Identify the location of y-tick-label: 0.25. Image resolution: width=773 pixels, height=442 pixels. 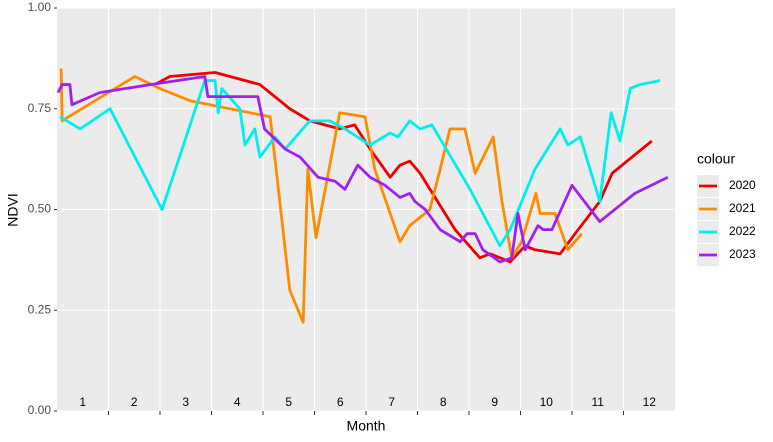
(40, 309).